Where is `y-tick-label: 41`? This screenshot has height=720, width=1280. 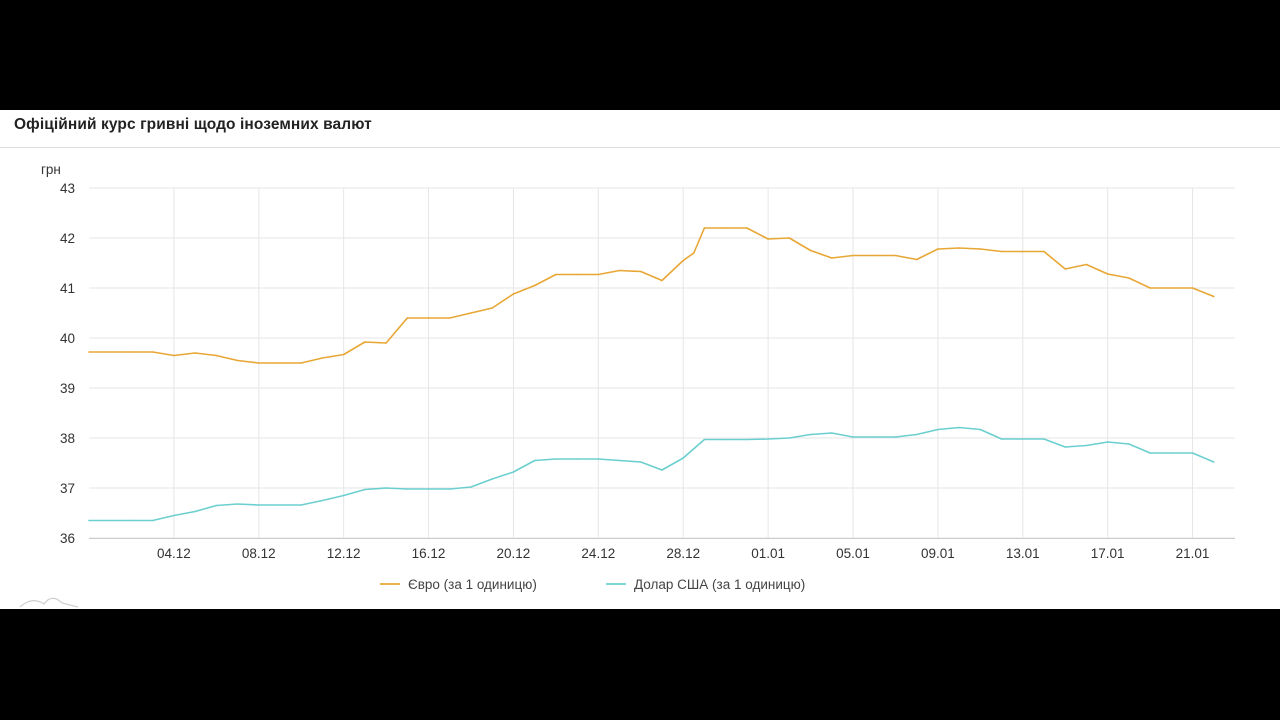
y-tick-label: 41 is located at coordinates (67, 288).